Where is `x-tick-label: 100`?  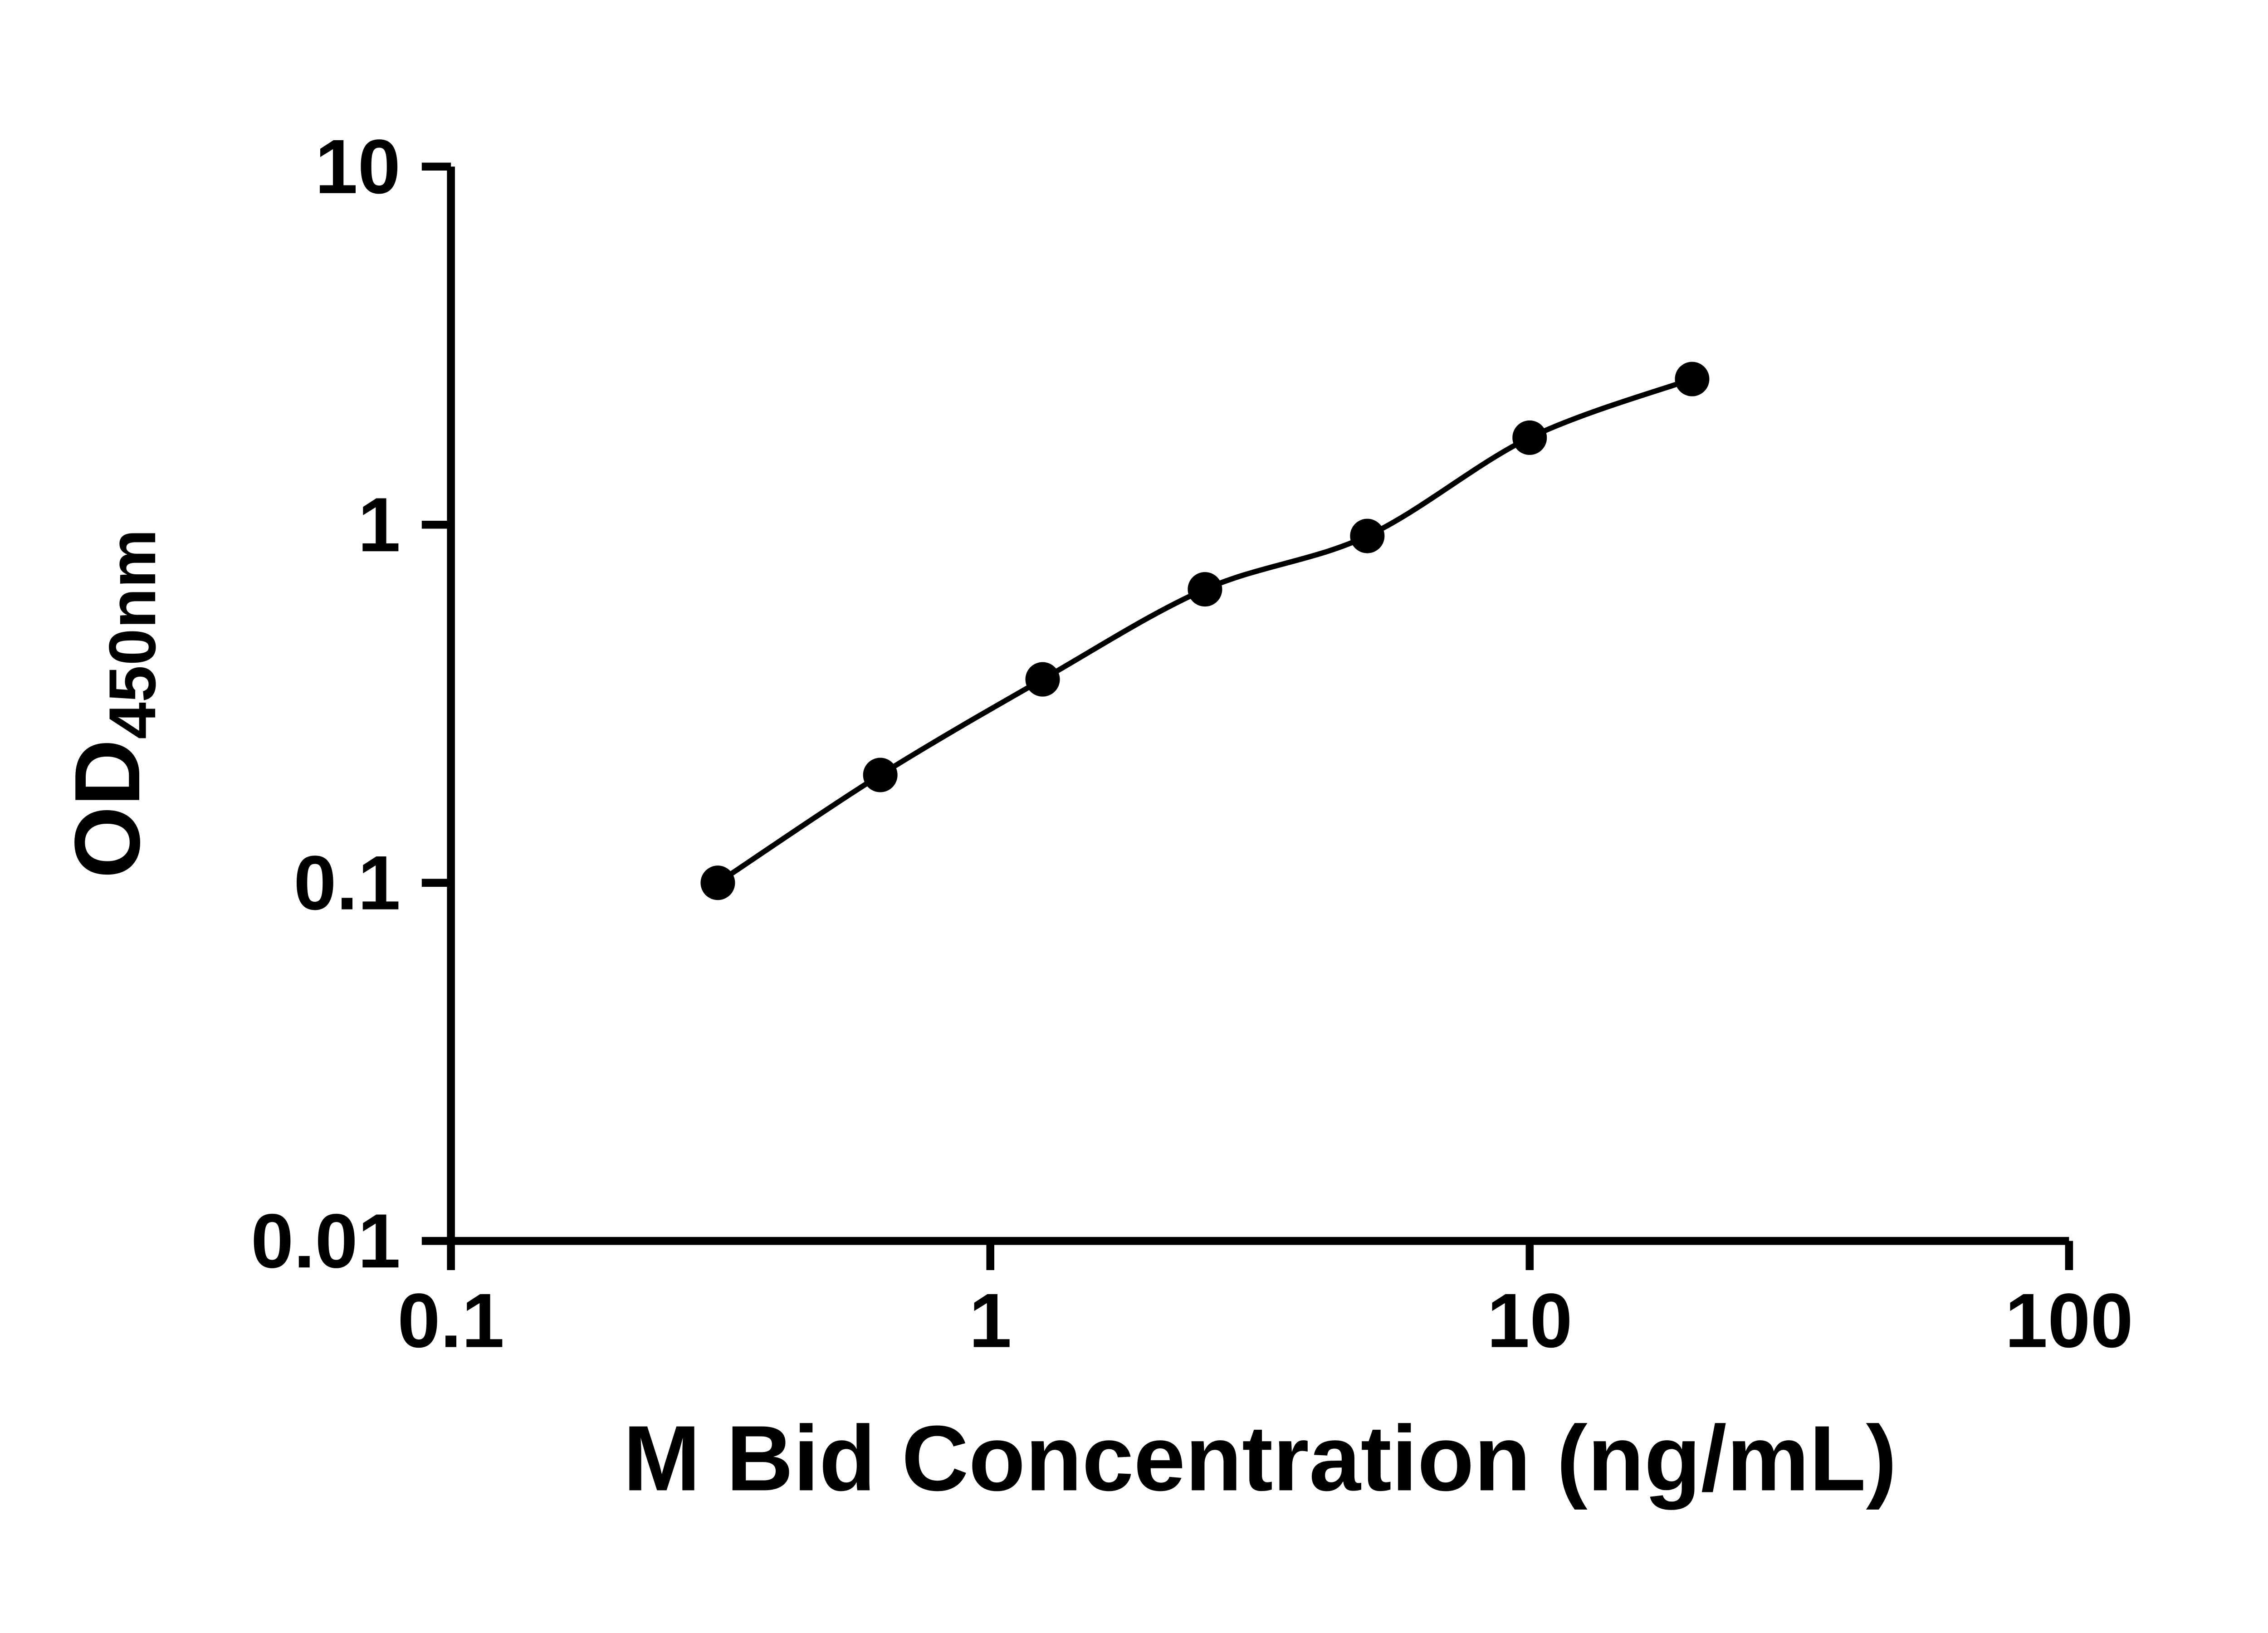
x-tick-label: 100 is located at coordinates (2069, 1320).